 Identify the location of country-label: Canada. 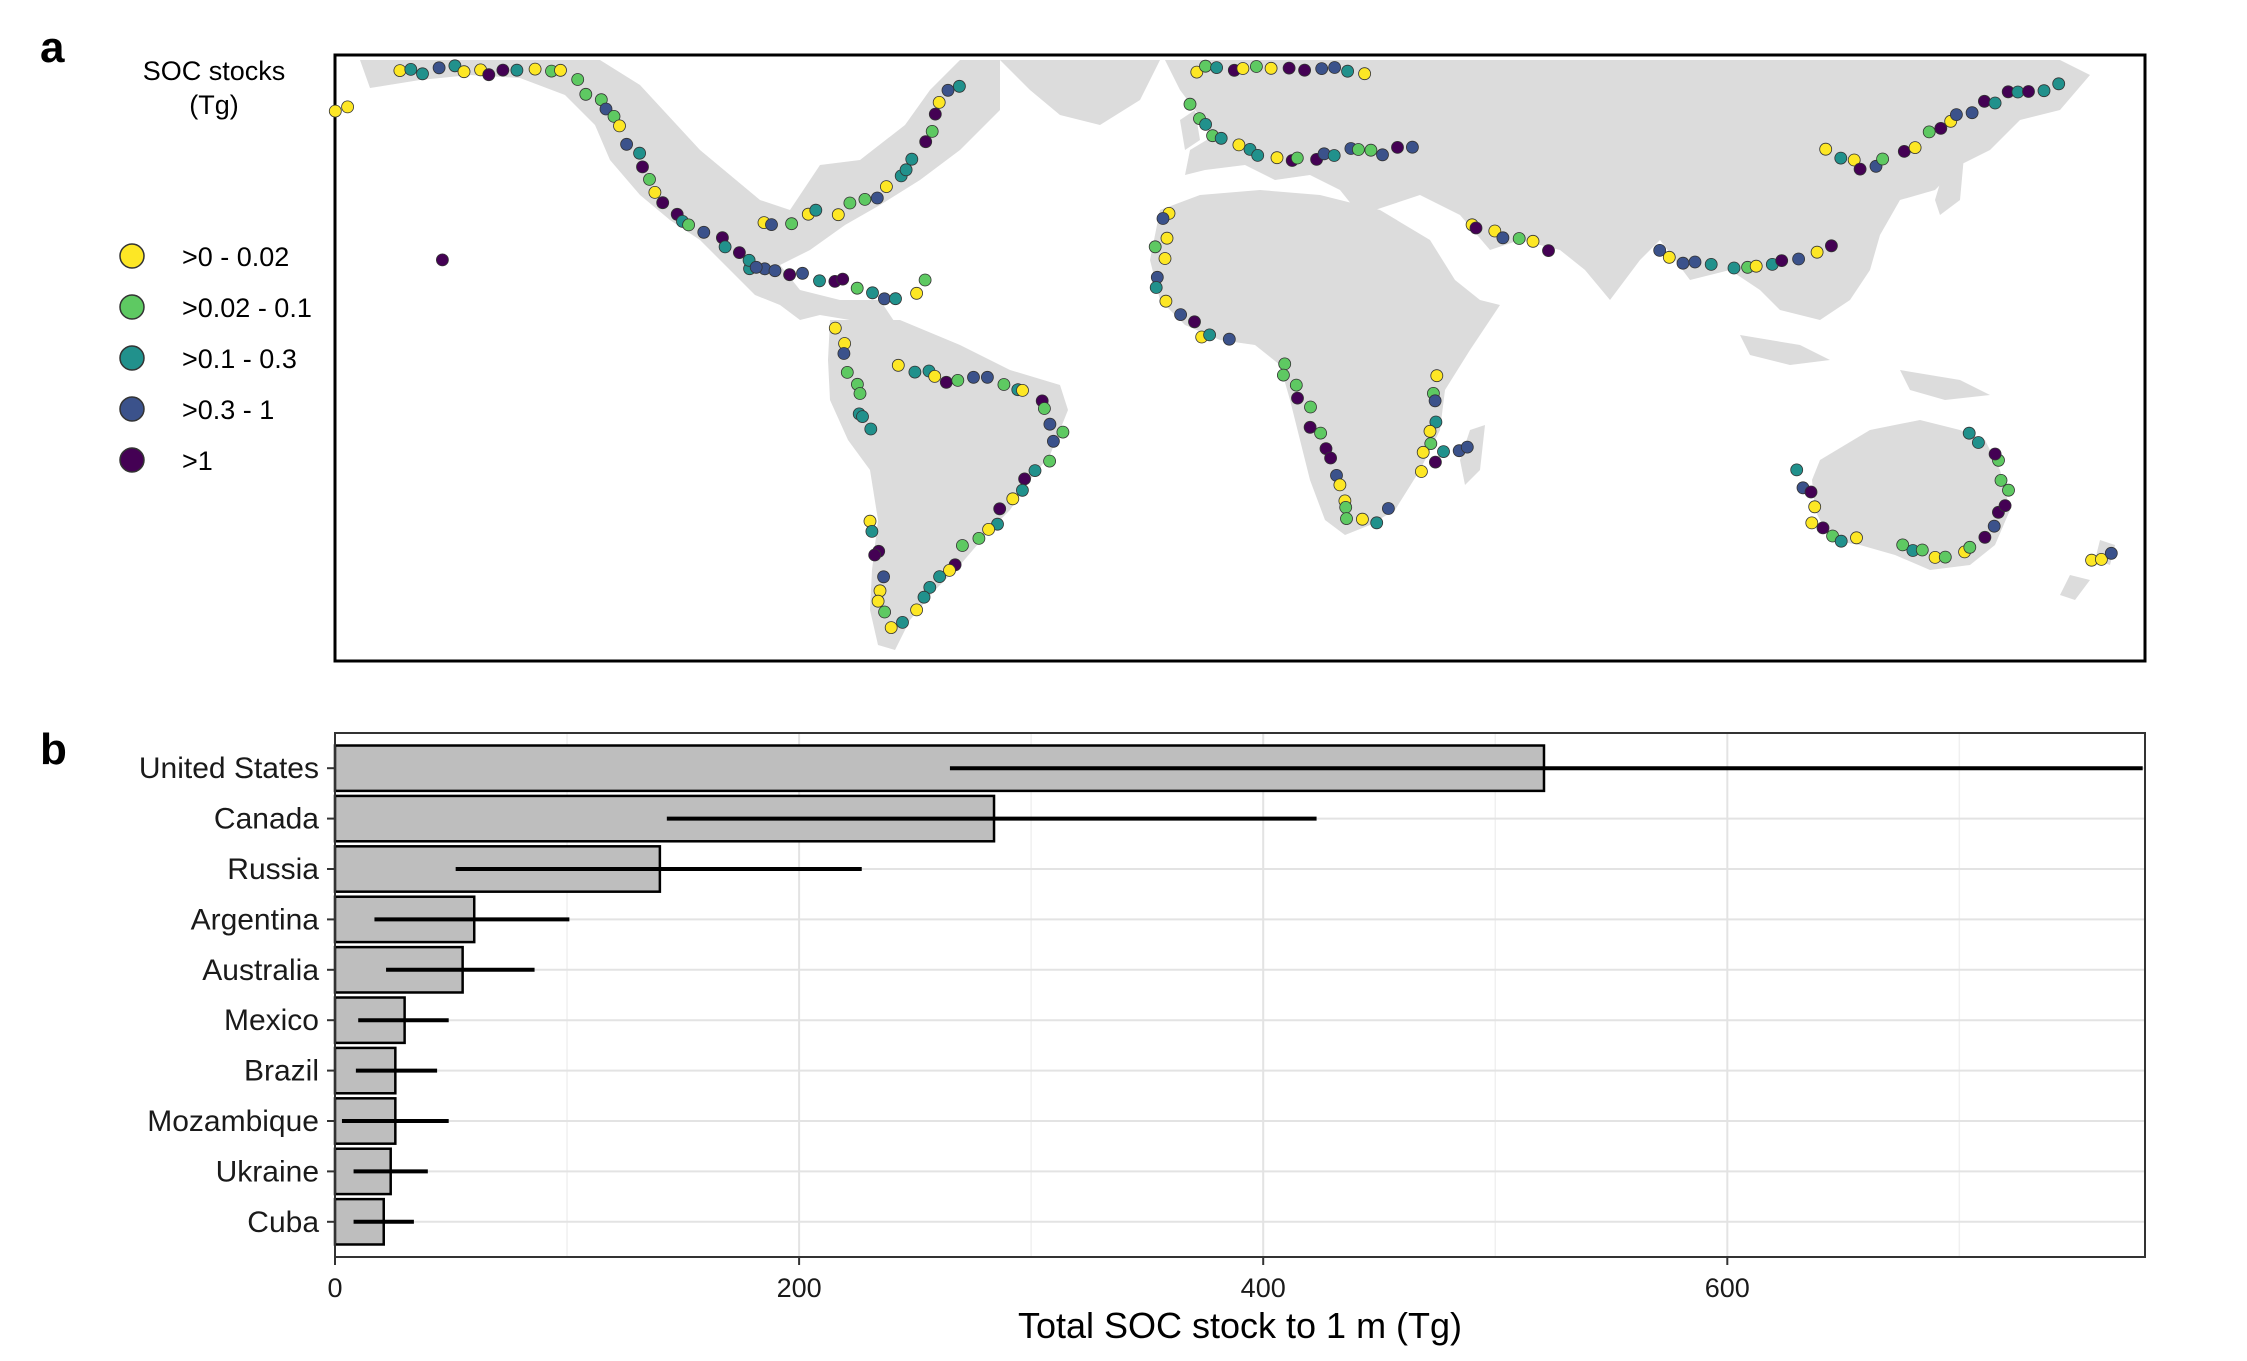
(266, 819).